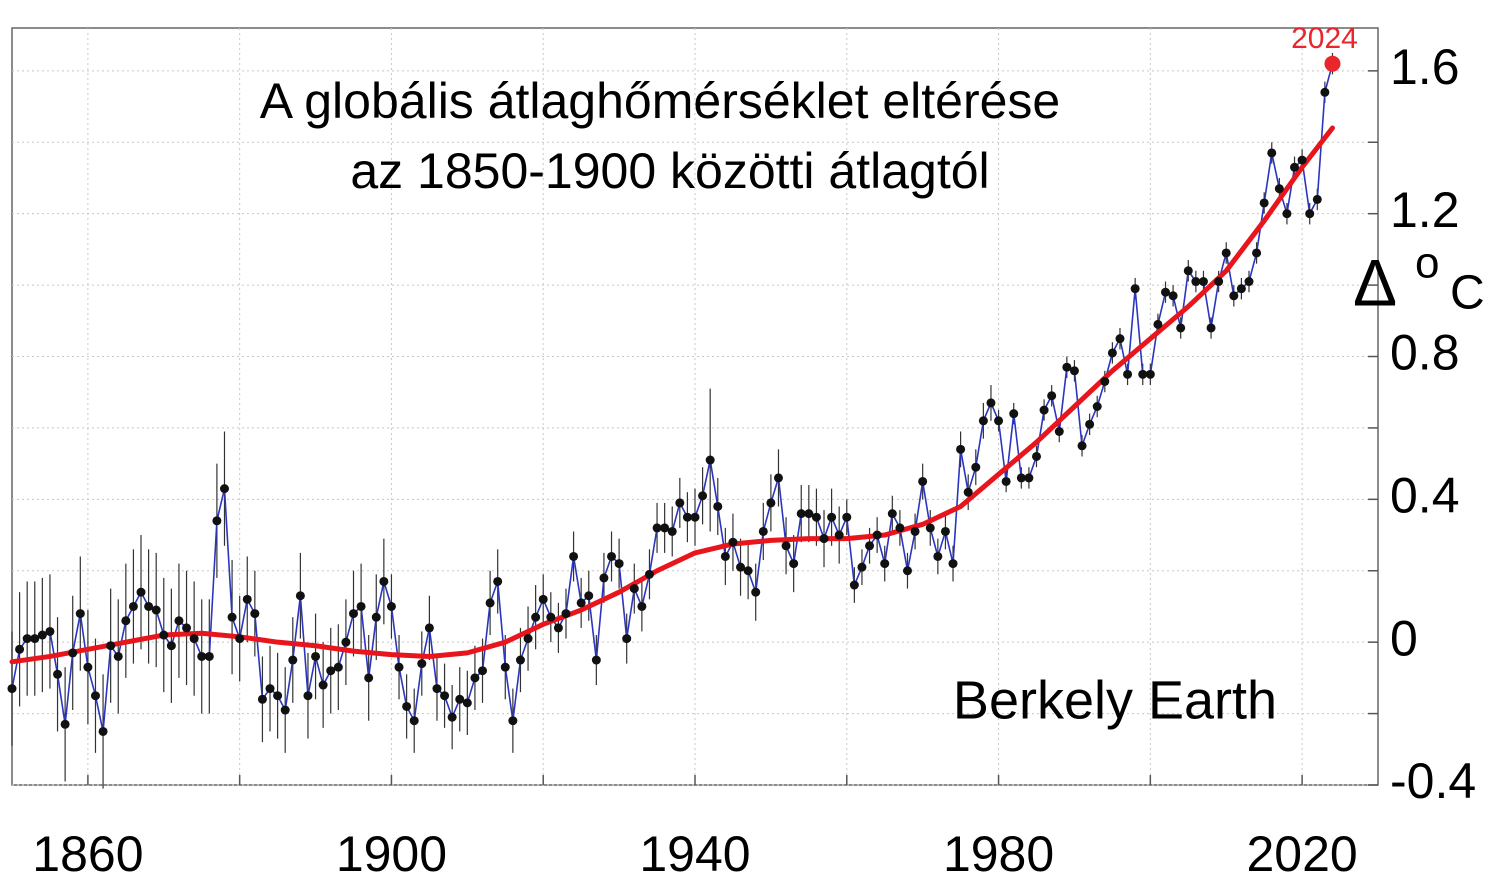 The width and height of the screenshot is (1509, 896). Describe the element at coordinates (998, 854) in the screenshot. I see `x-tick-label: 1980` at that location.